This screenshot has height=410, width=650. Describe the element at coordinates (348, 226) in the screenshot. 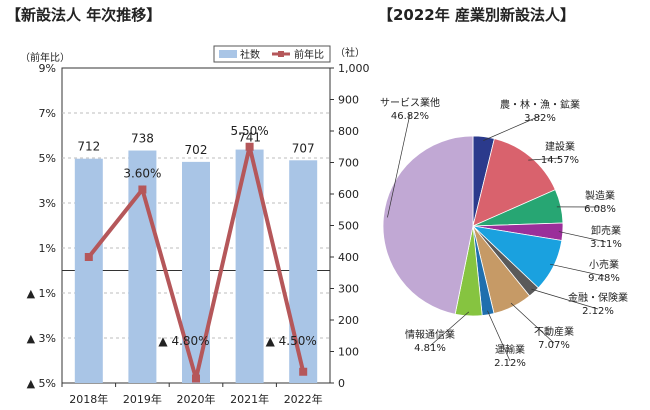

I see `right-tick-label: 500` at that location.